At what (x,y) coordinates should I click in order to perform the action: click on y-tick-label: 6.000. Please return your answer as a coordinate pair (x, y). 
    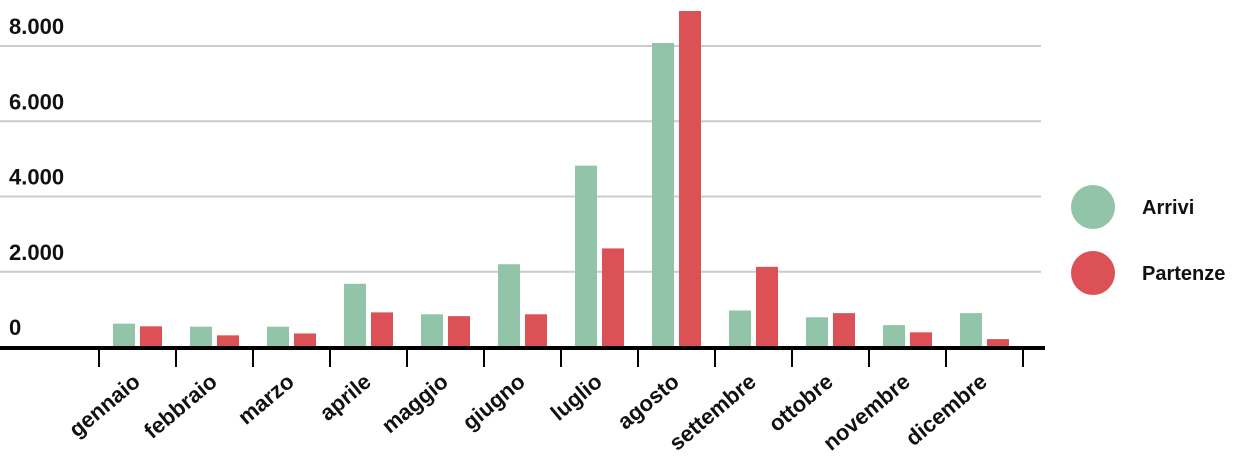
    Looking at the image, I should click on (36, 101).